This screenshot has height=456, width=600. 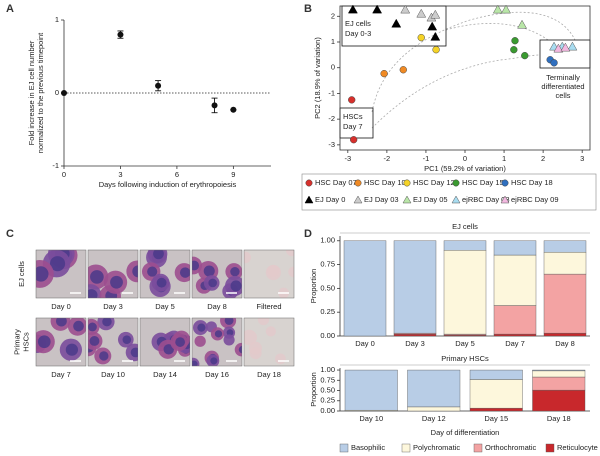 What do you see at coordinates (333, 67) in the screenshot?
I see `y-tick-label: 0` at bounding box center [333, 67].